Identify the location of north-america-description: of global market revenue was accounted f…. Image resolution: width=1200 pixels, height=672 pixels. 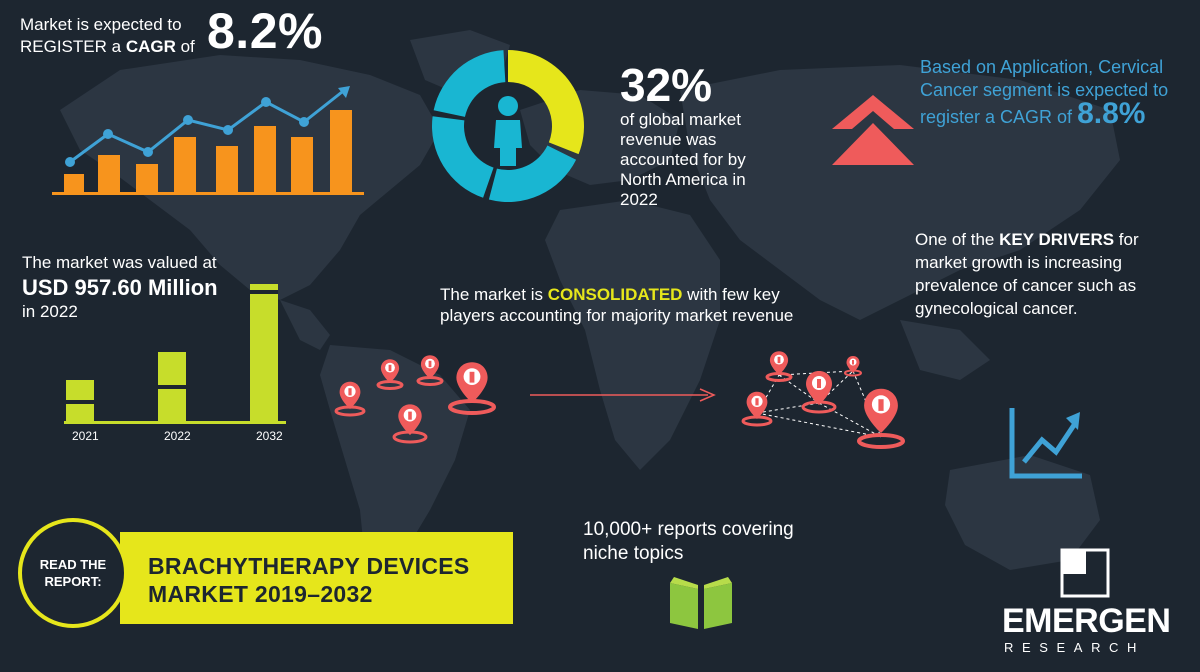
(683, 159).